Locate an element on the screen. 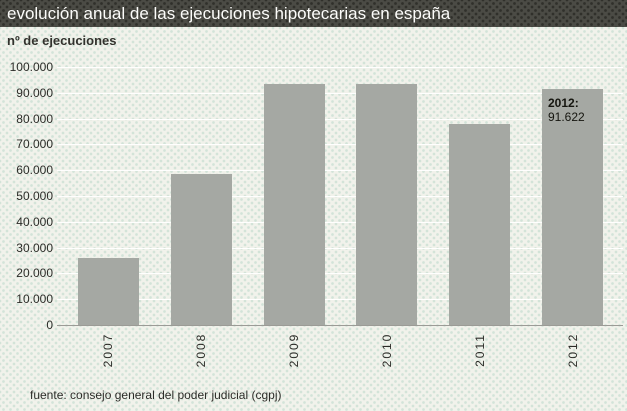 This screenshot has height=411, width=627. y-tick-label: 50.000 is located at coordinates (34, 196).